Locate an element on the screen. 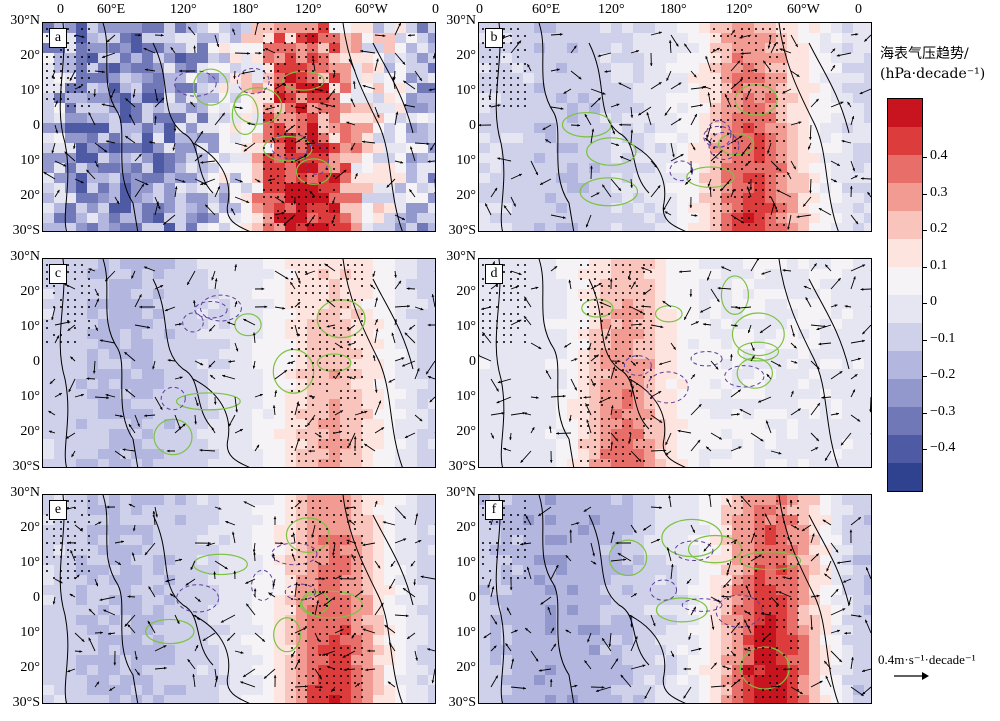 The height and width of the screenshot is (721, 1000). contour-positive is located at coordinates (597, 308).